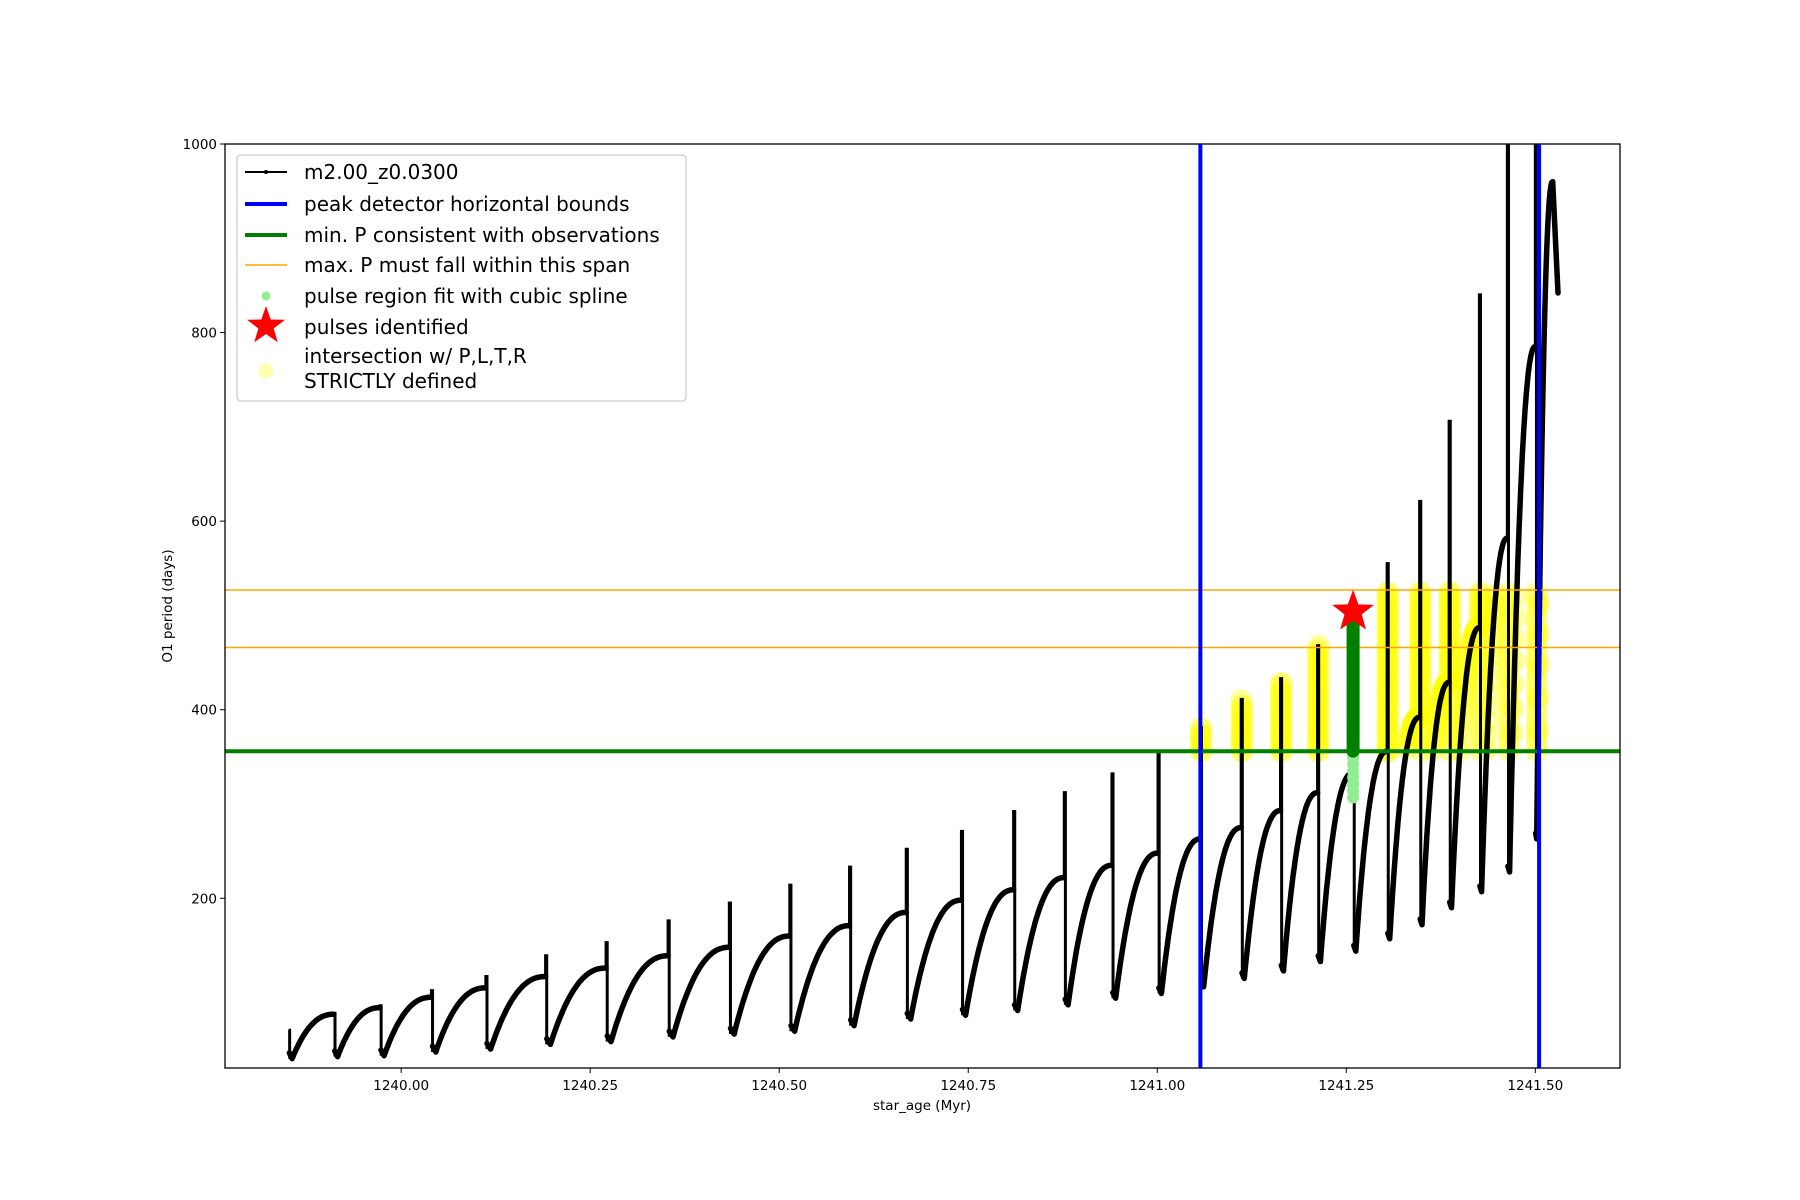 This screenshot has height=1200, width=1800. Describe the element at coordinates (467, 204) in the screenshot. I see `legend-label-peak-bounds: peak detector horizontal bounds` at that location.